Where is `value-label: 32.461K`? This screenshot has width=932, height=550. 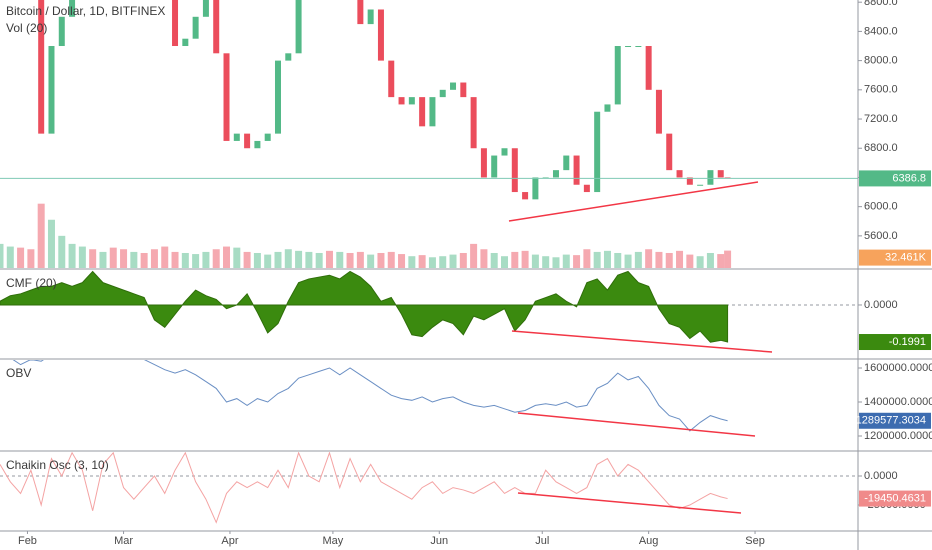
value-label: 32.461K is located at coordinates (906, 258).